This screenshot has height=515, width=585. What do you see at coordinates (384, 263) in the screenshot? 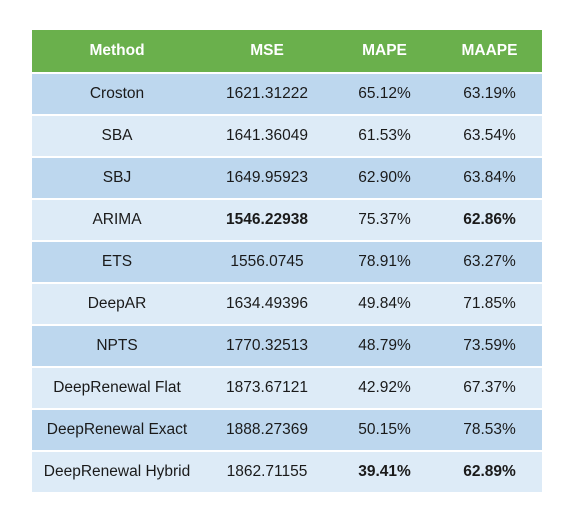
I see `cell-mape: 78.91%` at bounding box center [384, 263].